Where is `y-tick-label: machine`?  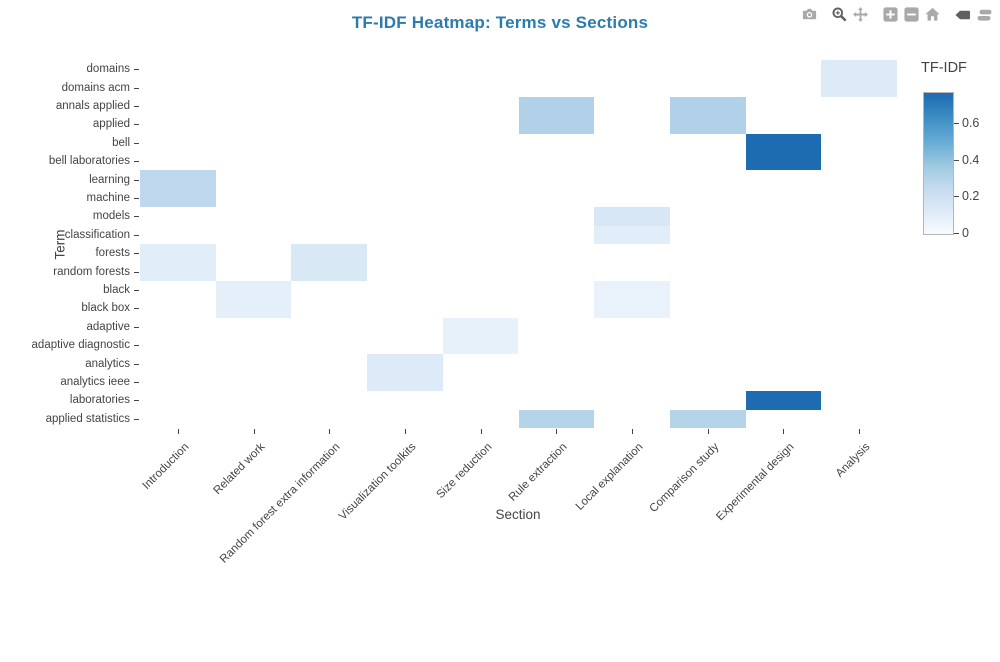
y-tick-label: machine is located at coordinates (108, 198).